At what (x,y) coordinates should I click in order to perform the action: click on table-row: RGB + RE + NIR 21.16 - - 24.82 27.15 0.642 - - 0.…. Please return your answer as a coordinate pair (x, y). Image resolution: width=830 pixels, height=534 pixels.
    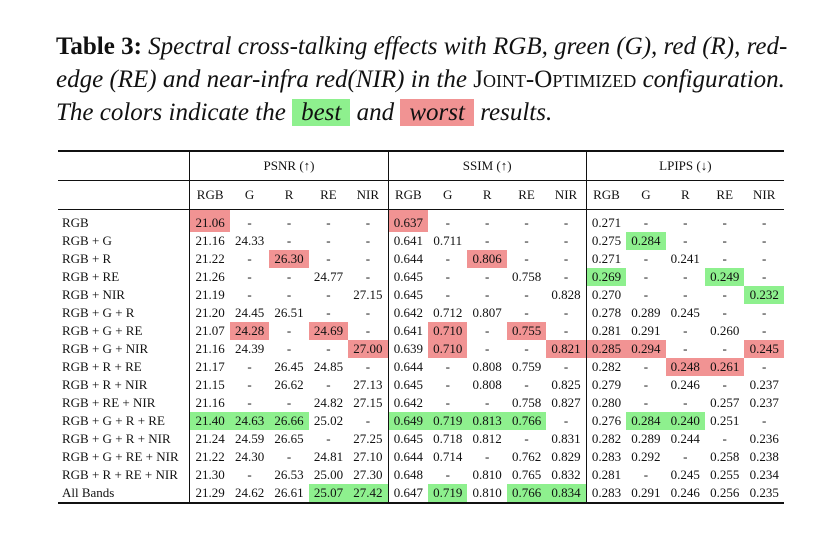
    Looking at the image, I should click on (421, 403).